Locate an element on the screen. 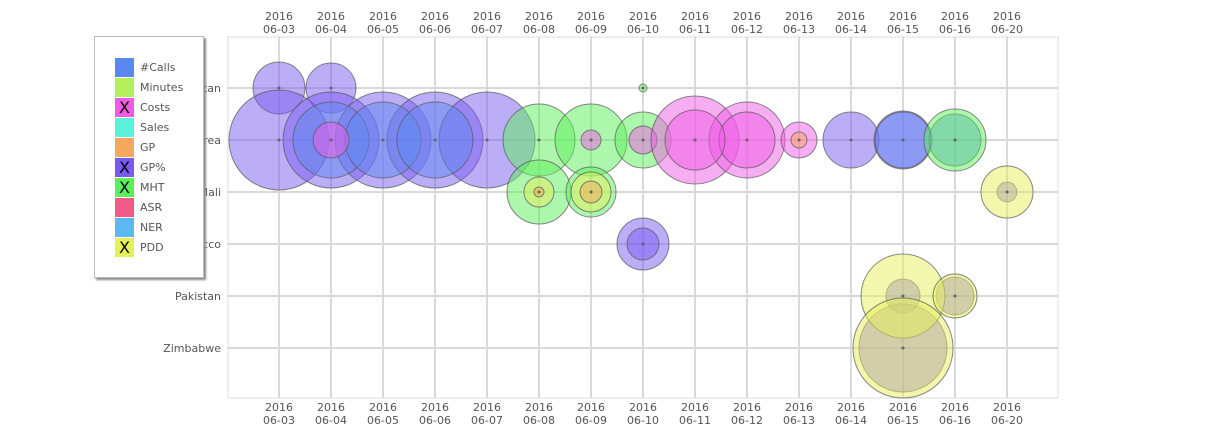 The height and width of the screenshot is (442, 1224). legend-label: #Calls is located at coordinates (158, 67).